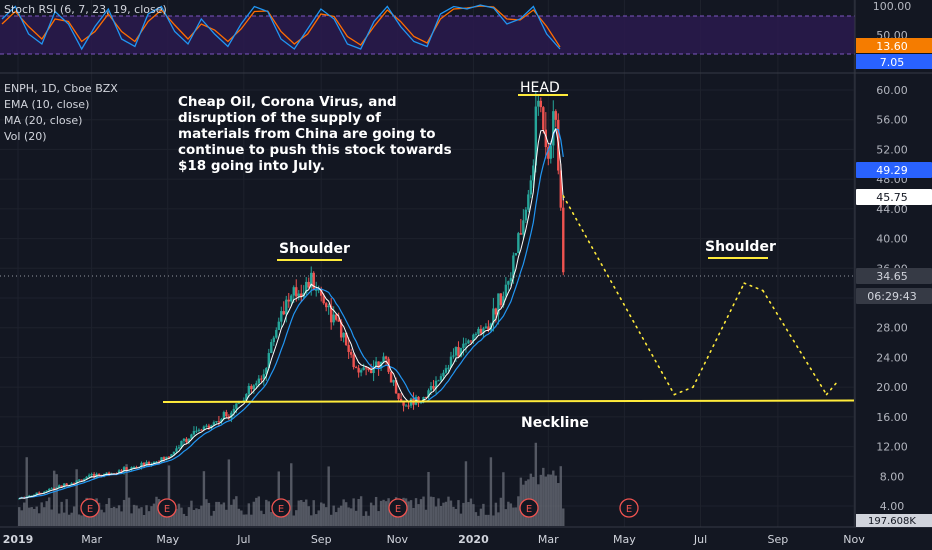 The image size is (932, 550). What do you see at coordinates (90, 509) in the screenshot?
I see `earnings-marker-label: E` at bounding box center [90, 509].